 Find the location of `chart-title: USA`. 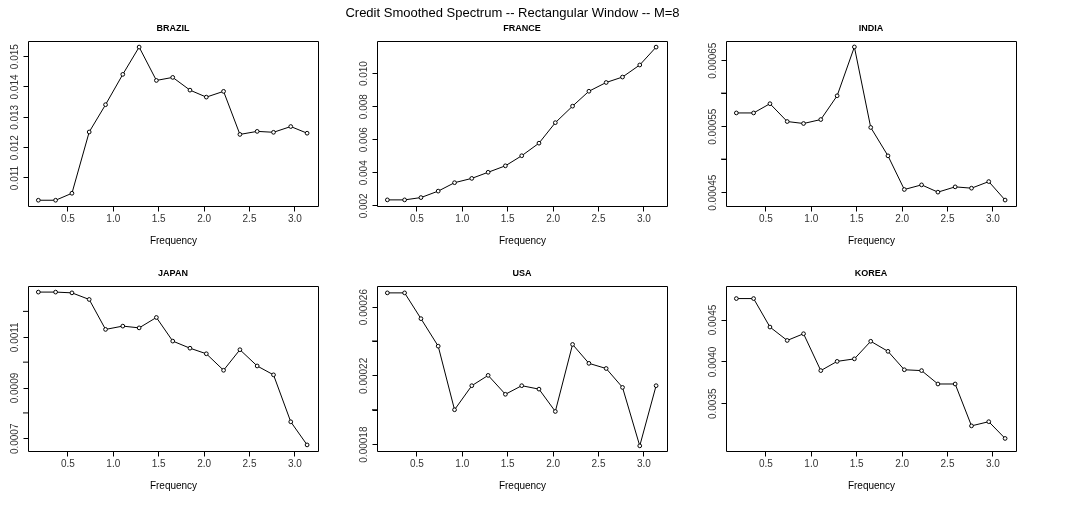

chart-title: USA is located at coordinates (522, 273).